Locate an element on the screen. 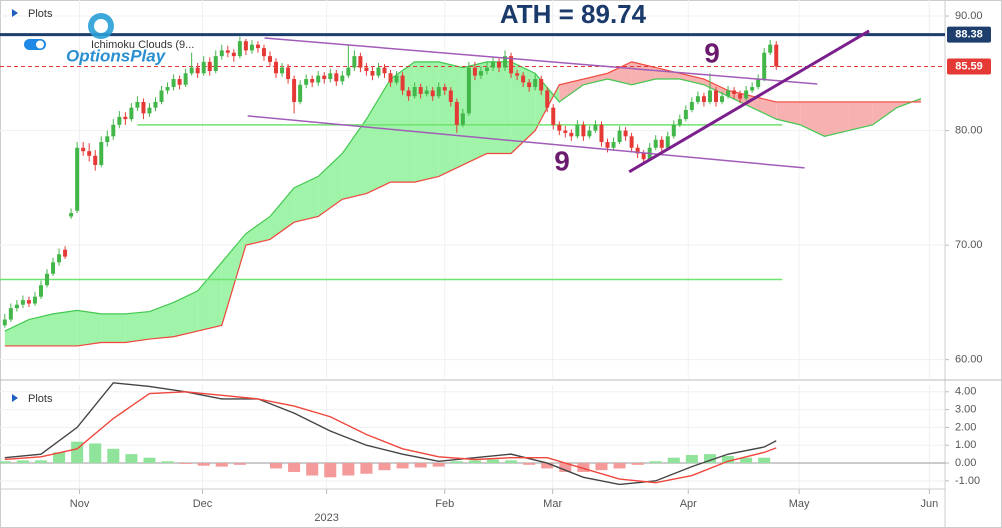  x-tick-label: Mar is located at coordinates (552, 504).